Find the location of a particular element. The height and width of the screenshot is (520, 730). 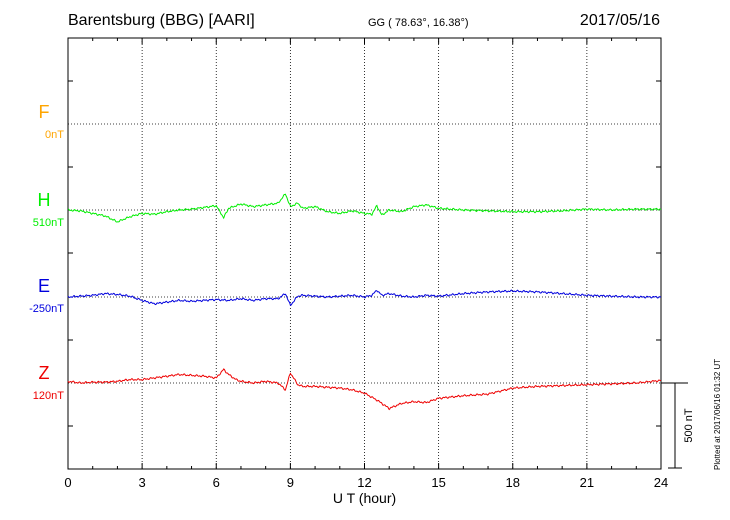

x-tick-label: 21 is located at coordinates (587, 482).